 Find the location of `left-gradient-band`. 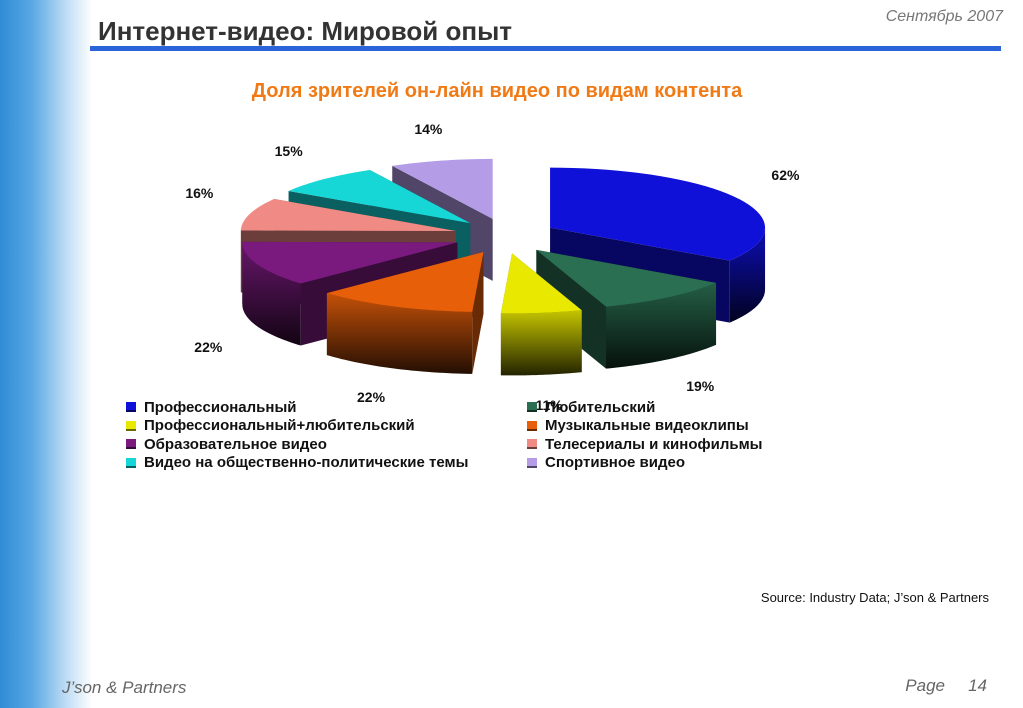

left-gradient-band is located at coordinates (46, 354).